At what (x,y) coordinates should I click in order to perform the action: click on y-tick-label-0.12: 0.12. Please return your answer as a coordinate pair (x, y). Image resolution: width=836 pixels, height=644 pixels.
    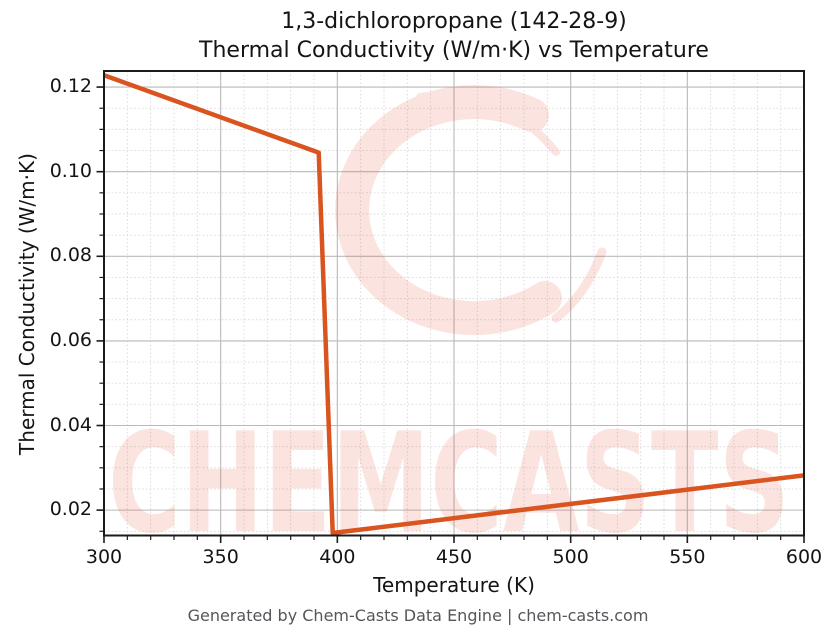
    Looking at the image, I should click on (70, 86).